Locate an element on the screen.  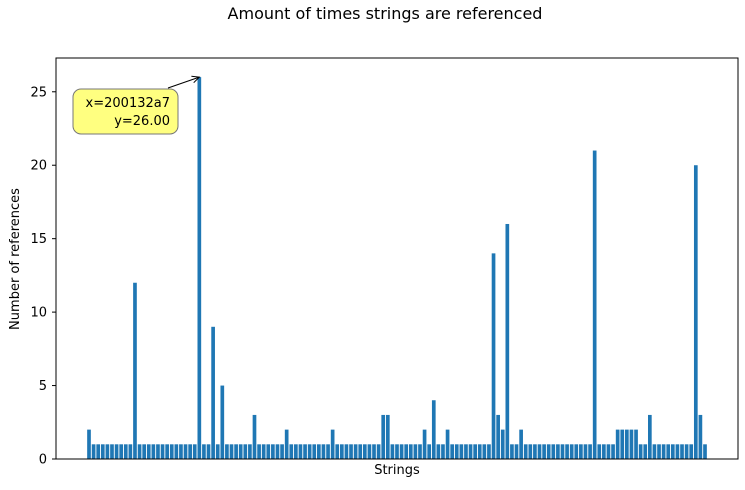
chart-title: Amount of times strings are referenced is located at coordinates (385, 13).